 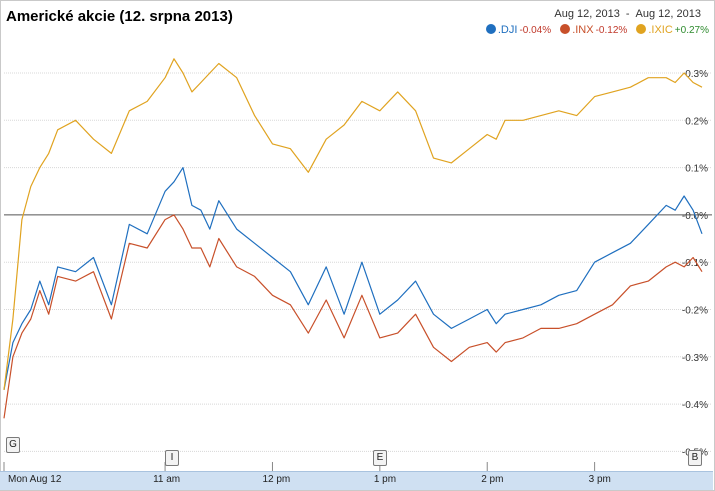 I want to click on legend-item-dji: .DJI -0.04%, so click(x=519, y=30).